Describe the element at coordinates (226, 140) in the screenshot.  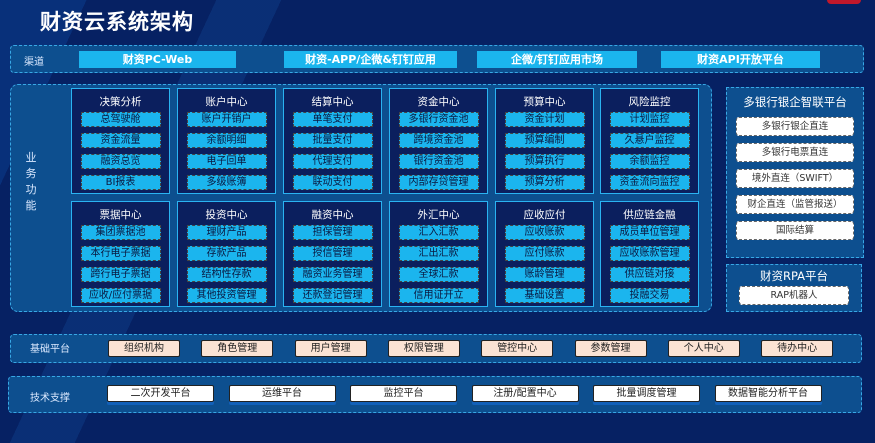
I see `module-item: 余额明细` at that location.